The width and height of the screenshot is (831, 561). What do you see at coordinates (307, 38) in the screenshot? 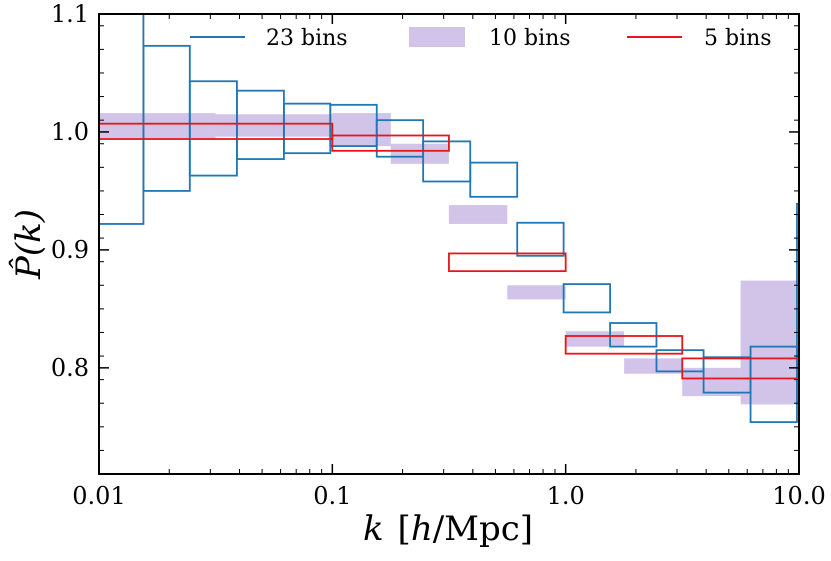
I see `legend-label-23-bins: 23 bins` at bounding box center [307, 38].